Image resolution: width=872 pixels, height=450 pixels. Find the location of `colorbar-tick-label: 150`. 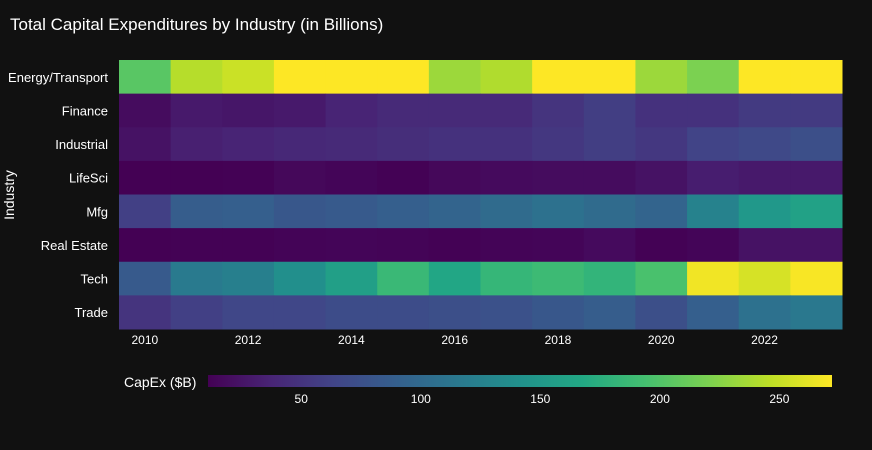

colorbar-tick-label: 150 is located at coordinates (540, 399).